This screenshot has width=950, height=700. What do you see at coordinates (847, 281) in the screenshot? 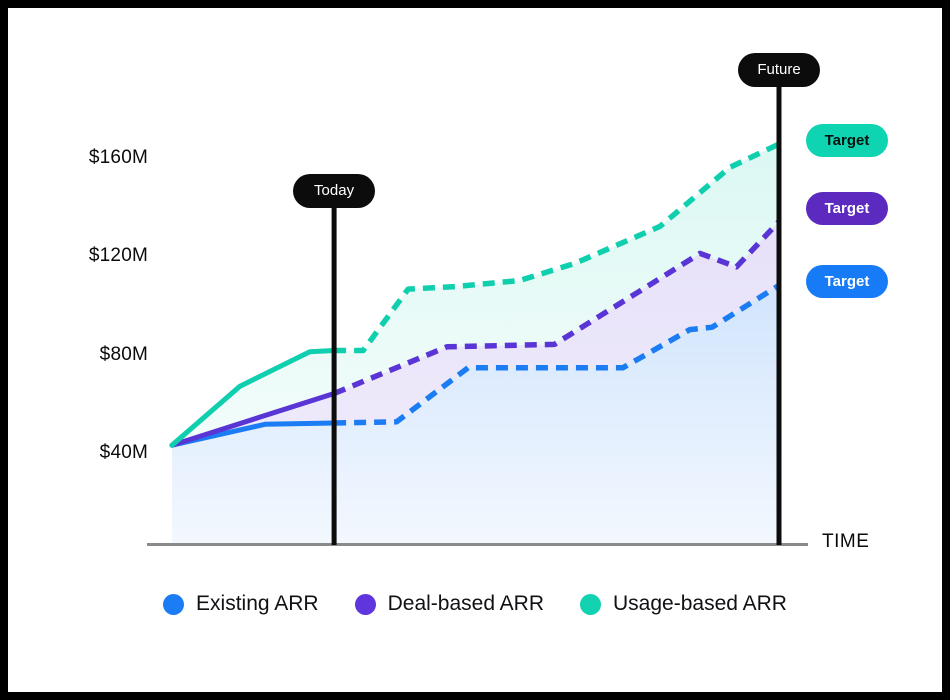
I see `target-badge-existing-arr: Target` at bounding box center [847, 281].